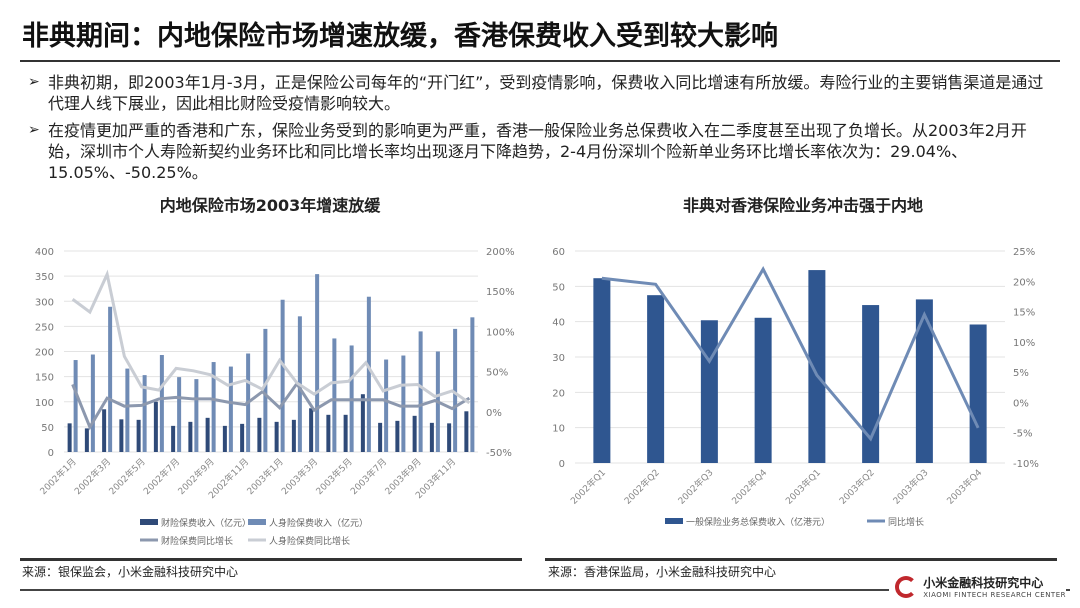 Image resolution: width=1080 pixels, height=608 pixels. I want to click on x-tick-label: 2002年Q3, so click(695, 487).